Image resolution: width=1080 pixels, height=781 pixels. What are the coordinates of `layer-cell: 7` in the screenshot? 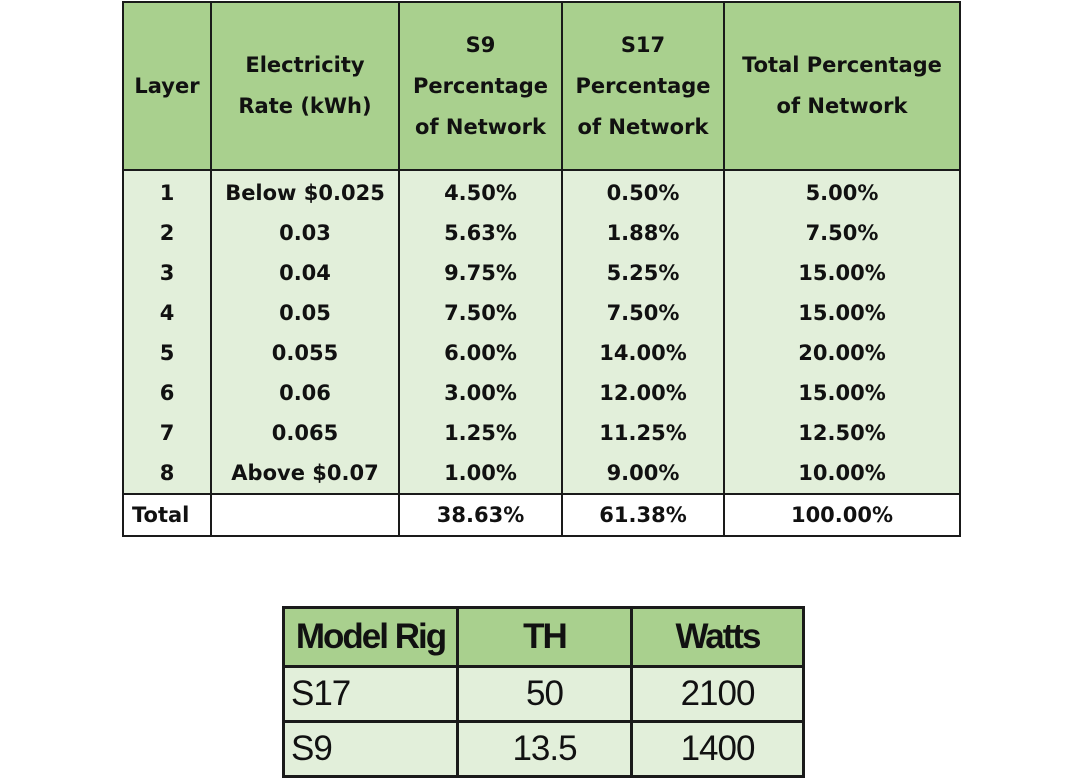 It's located at (167, 433).